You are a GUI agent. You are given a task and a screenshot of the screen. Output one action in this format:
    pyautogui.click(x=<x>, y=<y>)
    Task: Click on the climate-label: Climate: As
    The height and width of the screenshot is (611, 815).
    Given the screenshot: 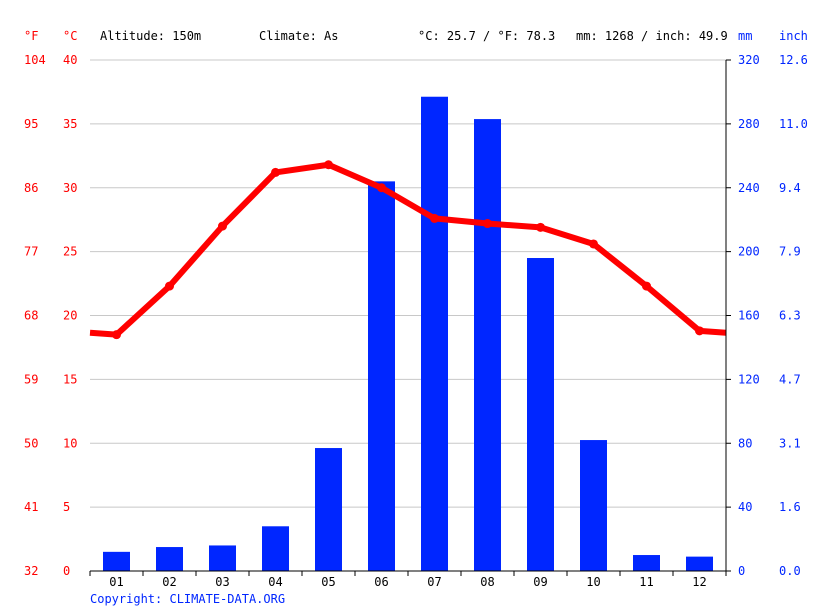 What is the action you would take?
    pyautogui.click(x=298, y=36)
    